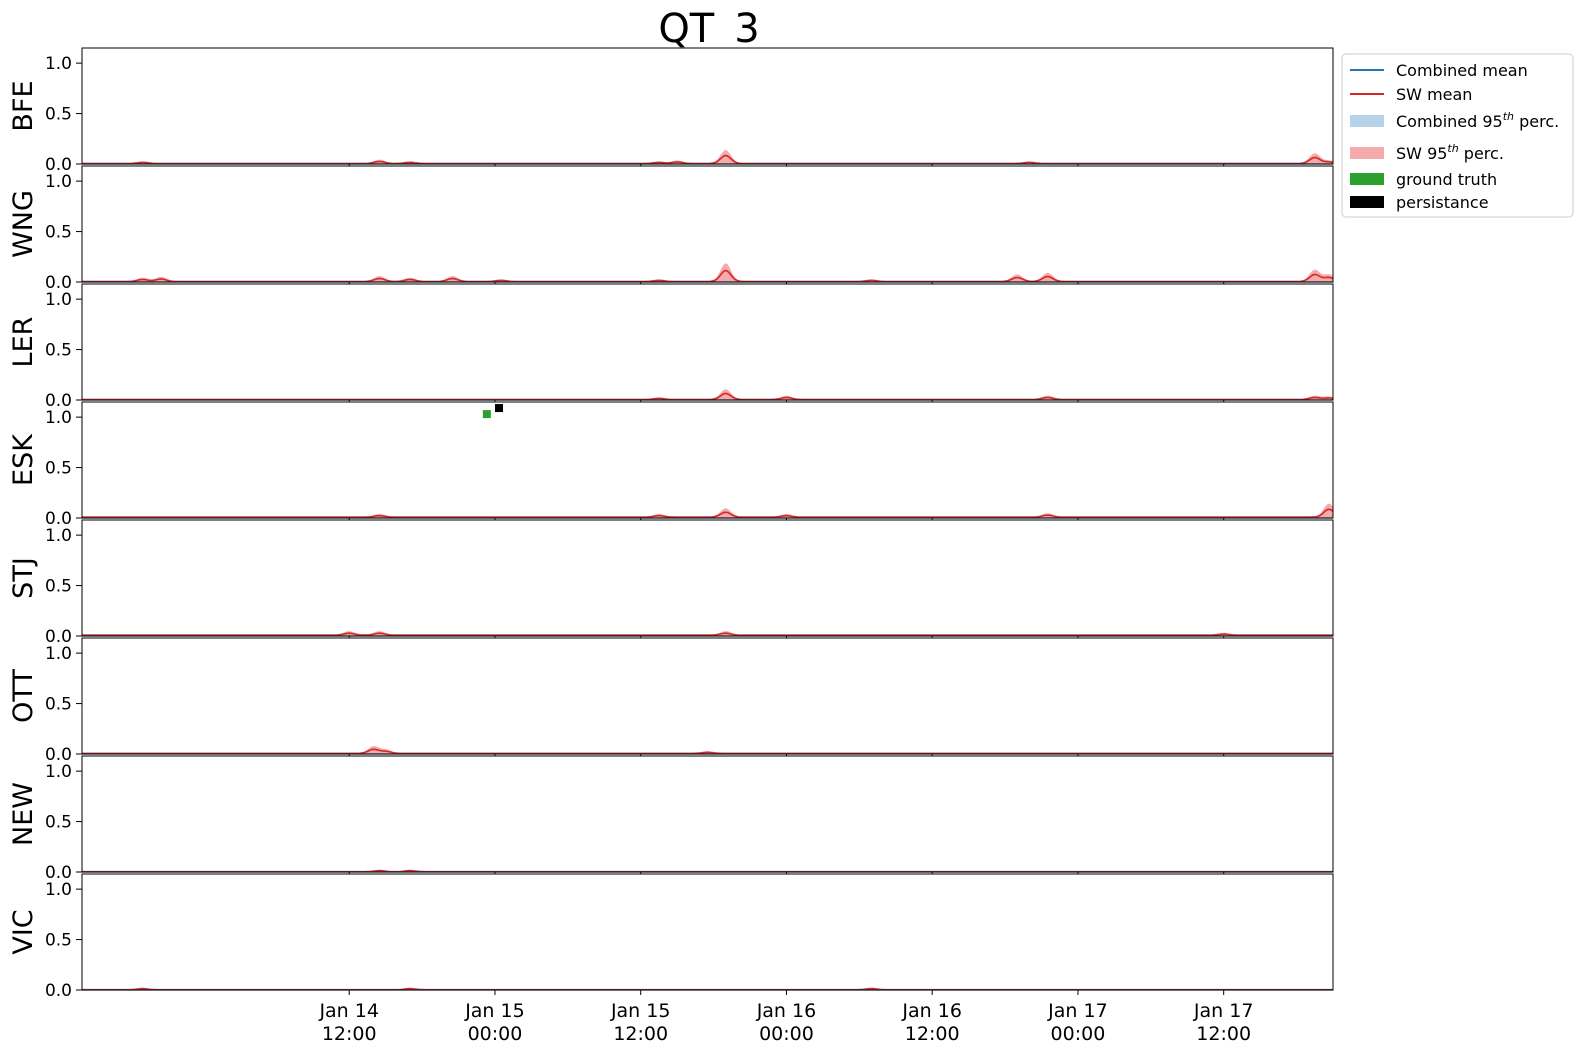 This screenshot has height=1051, width=1581. I want to click on panel-new: 0.0 0.5 1.0 NEW, so click(671, 819).